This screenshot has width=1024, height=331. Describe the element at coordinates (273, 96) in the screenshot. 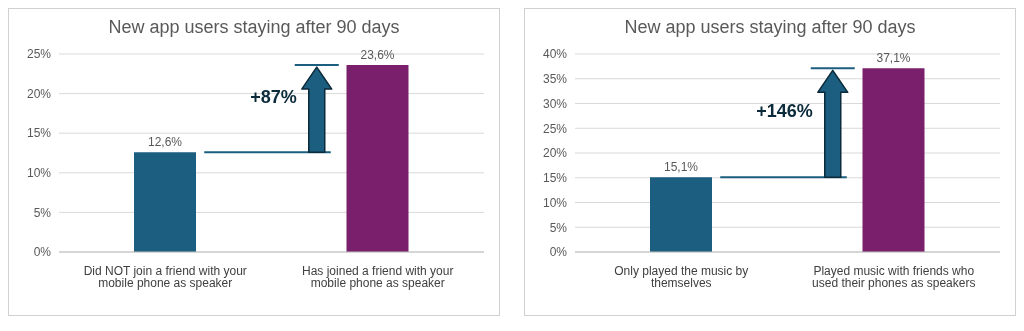

I see `annotation: +87%` at that location.